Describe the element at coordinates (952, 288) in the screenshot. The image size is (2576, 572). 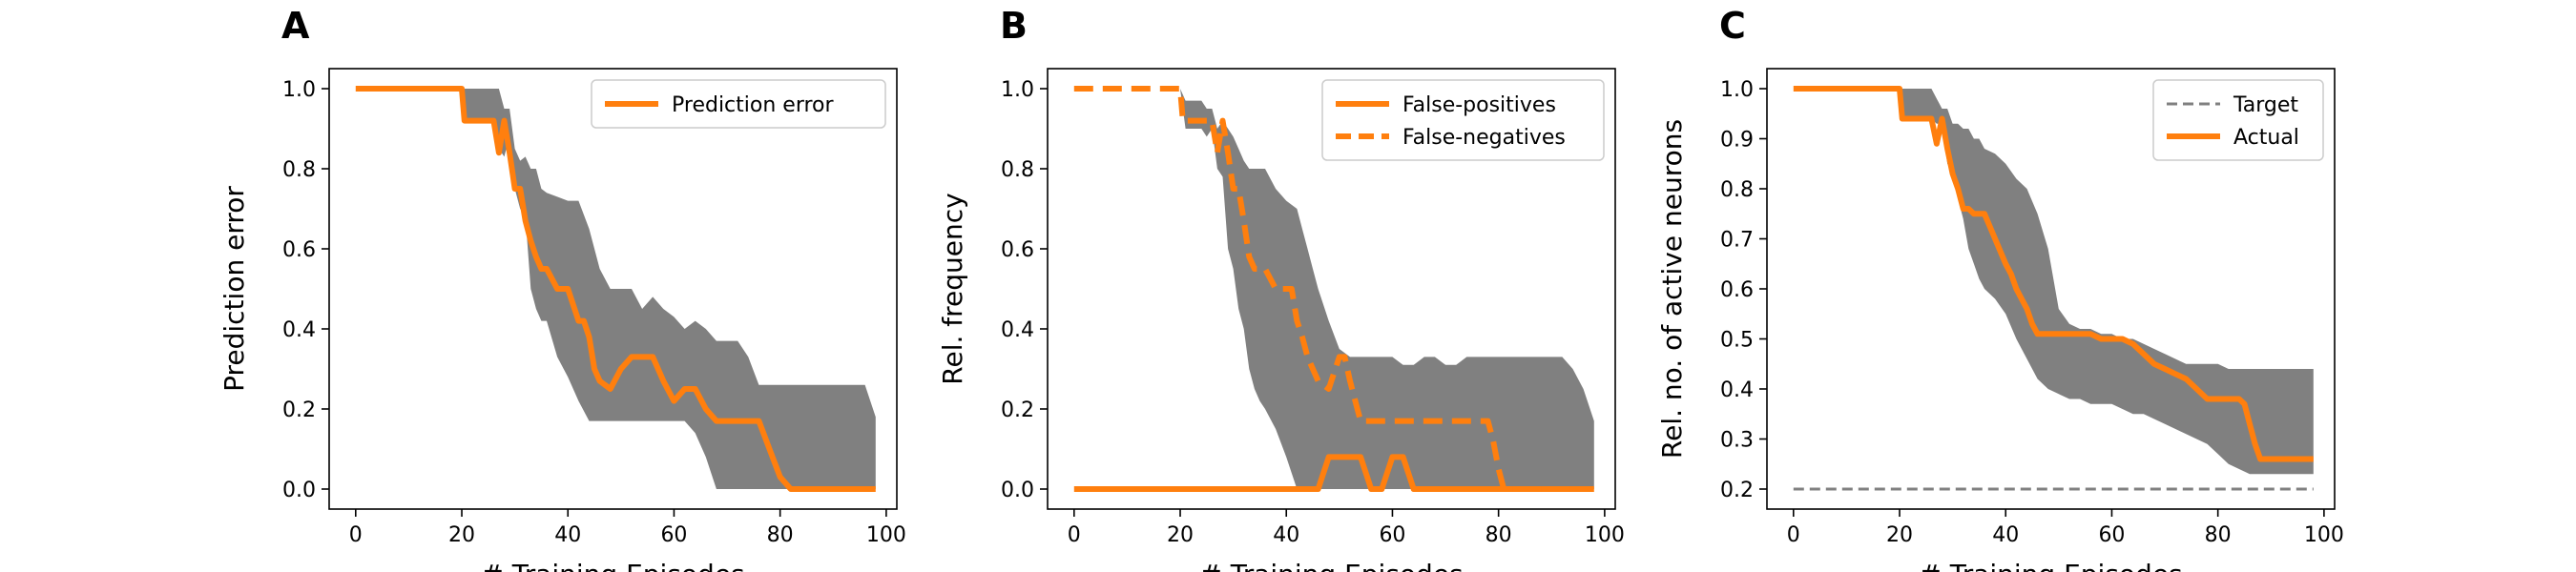
I see `y-axis-label: Rel. frequency` at that location.